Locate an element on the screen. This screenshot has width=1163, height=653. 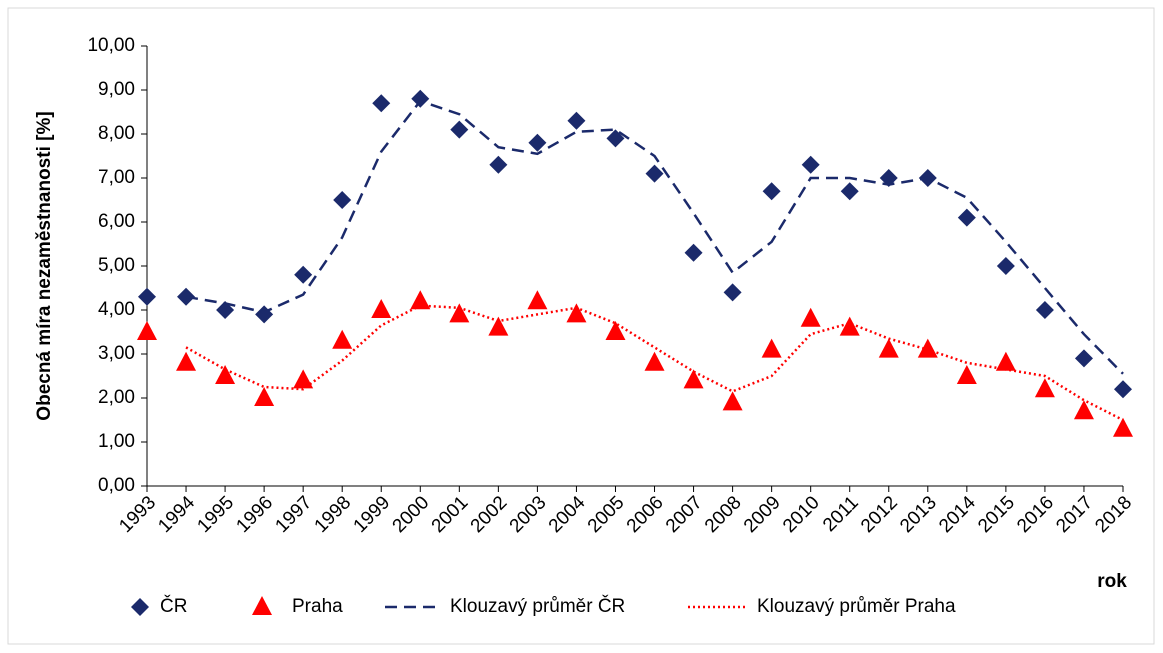
series-line is located at coordinates (654, 363).